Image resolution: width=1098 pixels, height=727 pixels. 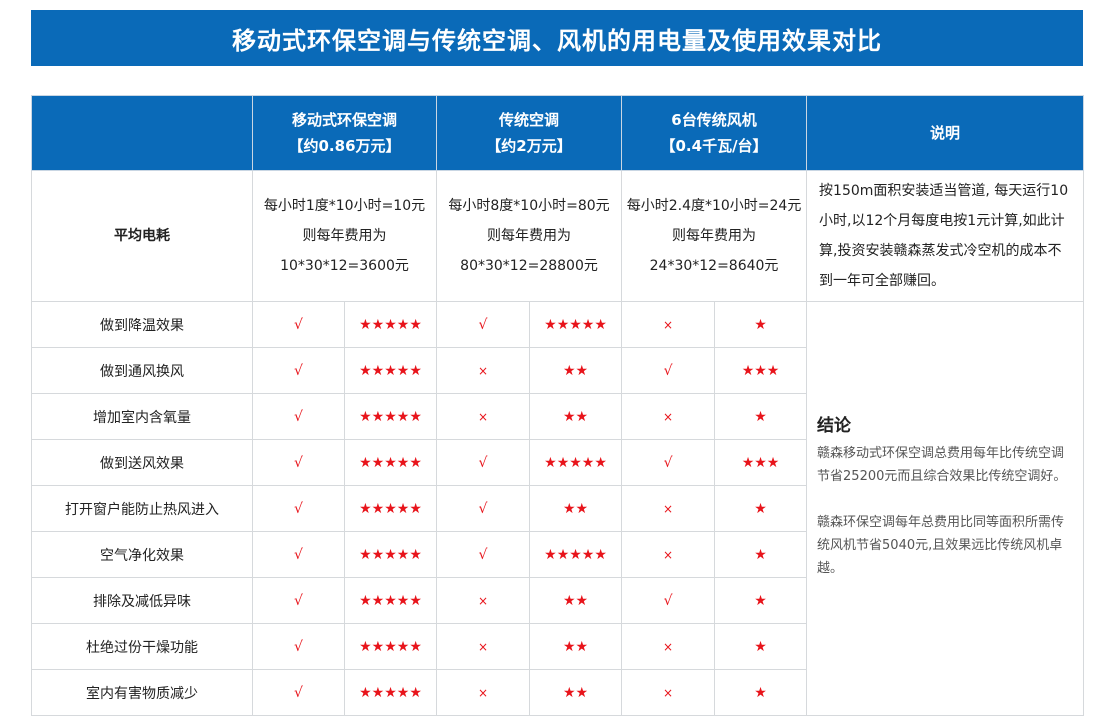 I want to click on header-name: 传统空调, so click(x=529, y=120).